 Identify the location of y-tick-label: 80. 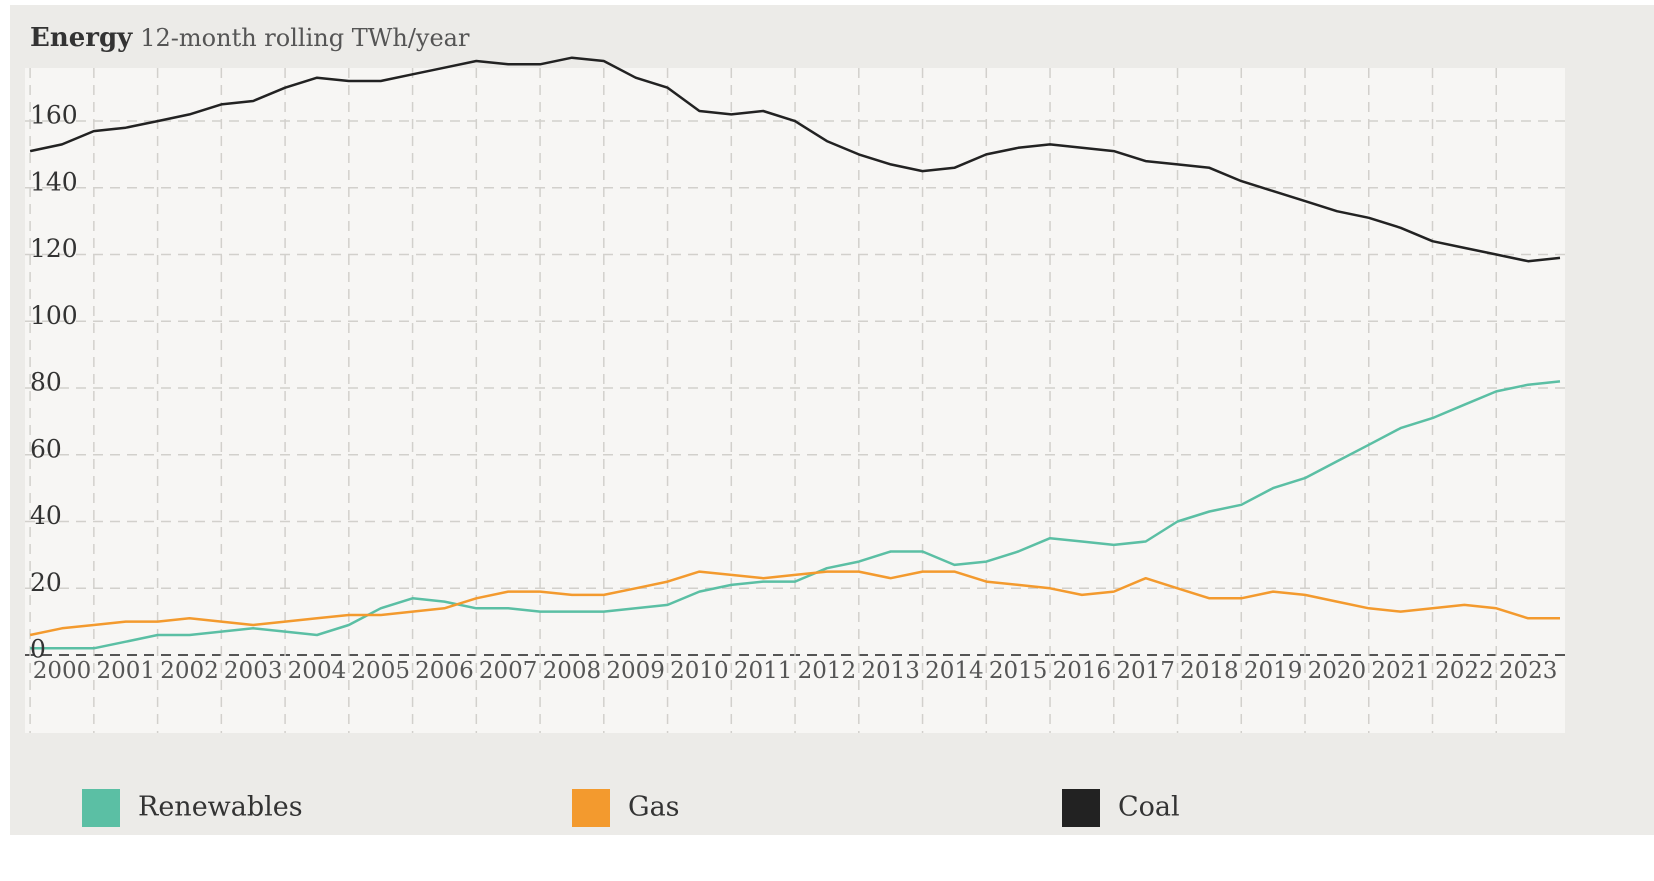
(46, 382).